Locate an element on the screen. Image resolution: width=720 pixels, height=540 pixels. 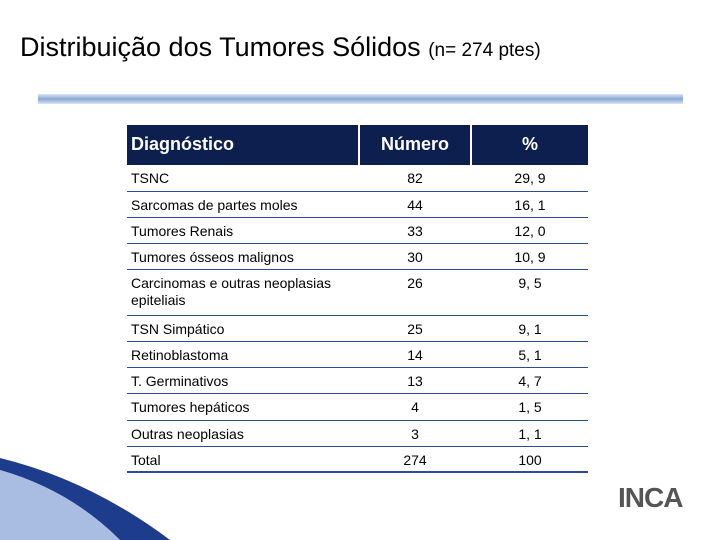
header-row: Diagnóstico Número% is located at coordinates (357, 145).